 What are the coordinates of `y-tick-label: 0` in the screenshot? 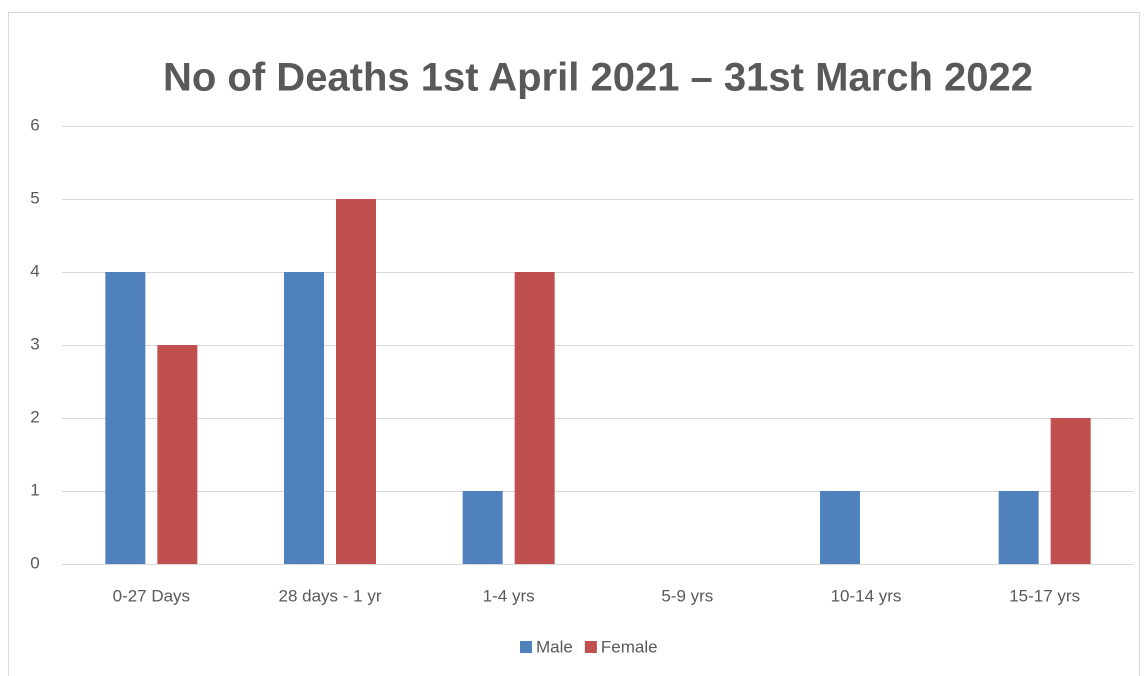 It's located at (34, 562).